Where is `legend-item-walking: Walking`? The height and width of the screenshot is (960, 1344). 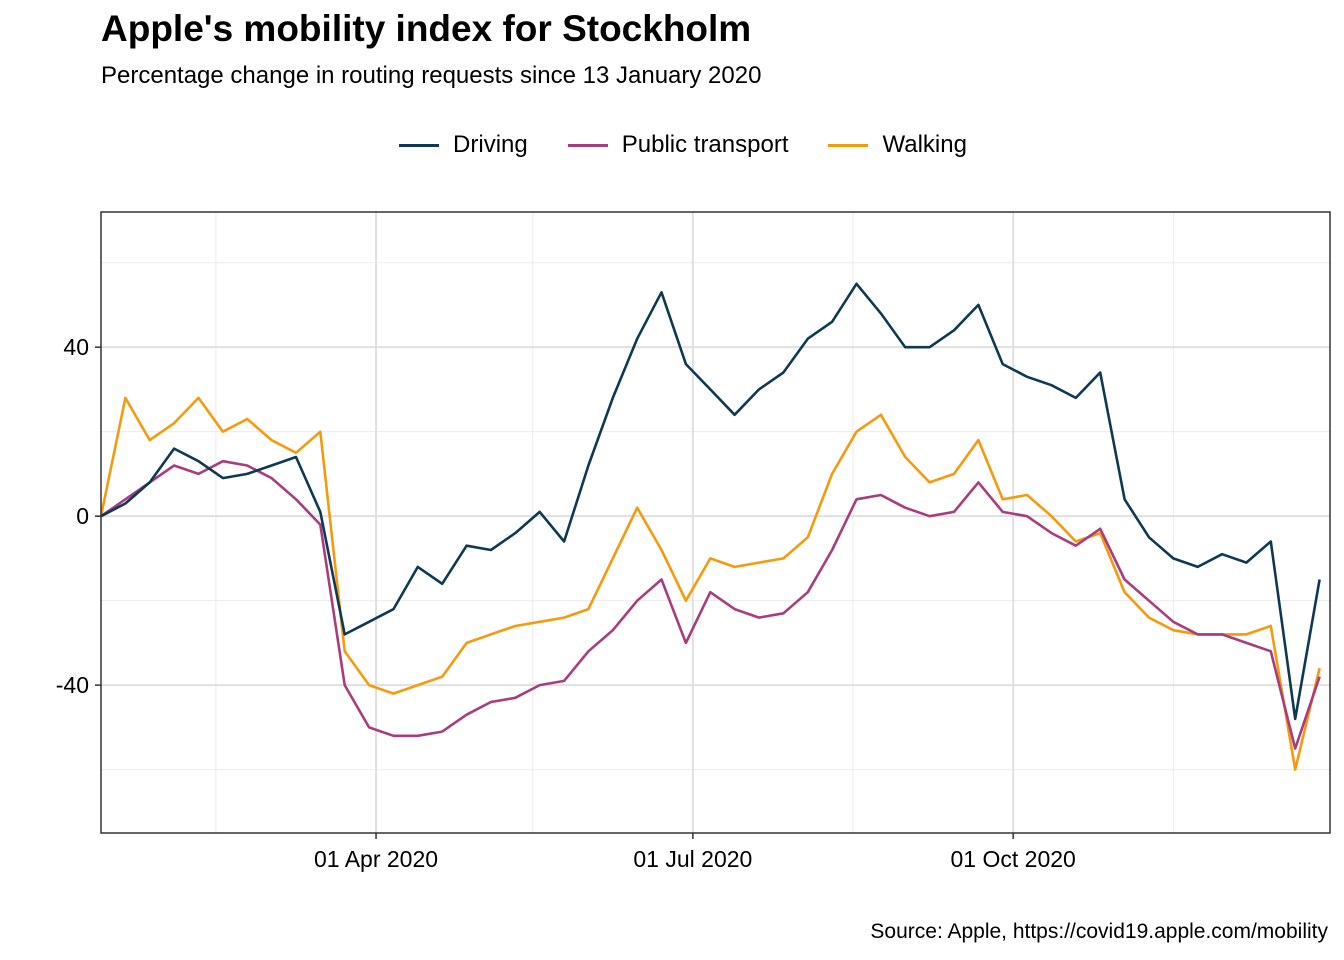 legend-item-walking: Walking is located at coordinates (897, 145).